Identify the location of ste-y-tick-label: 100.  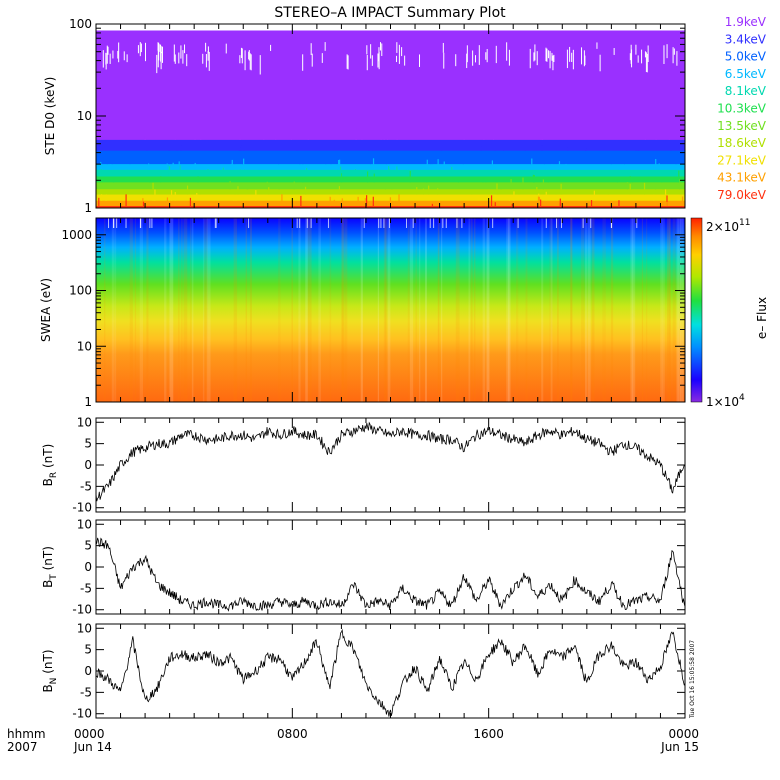
(80, 24).